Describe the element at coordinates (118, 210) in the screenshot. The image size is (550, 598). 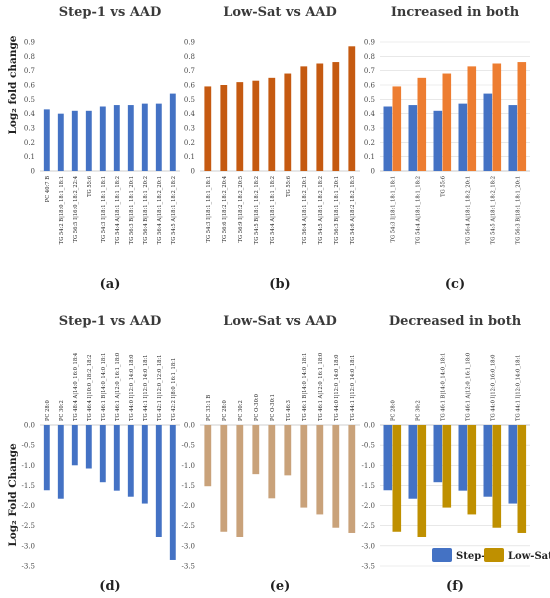
I see `category-label: TG 54:4 A|18:1_18:1_18:2` at that location.